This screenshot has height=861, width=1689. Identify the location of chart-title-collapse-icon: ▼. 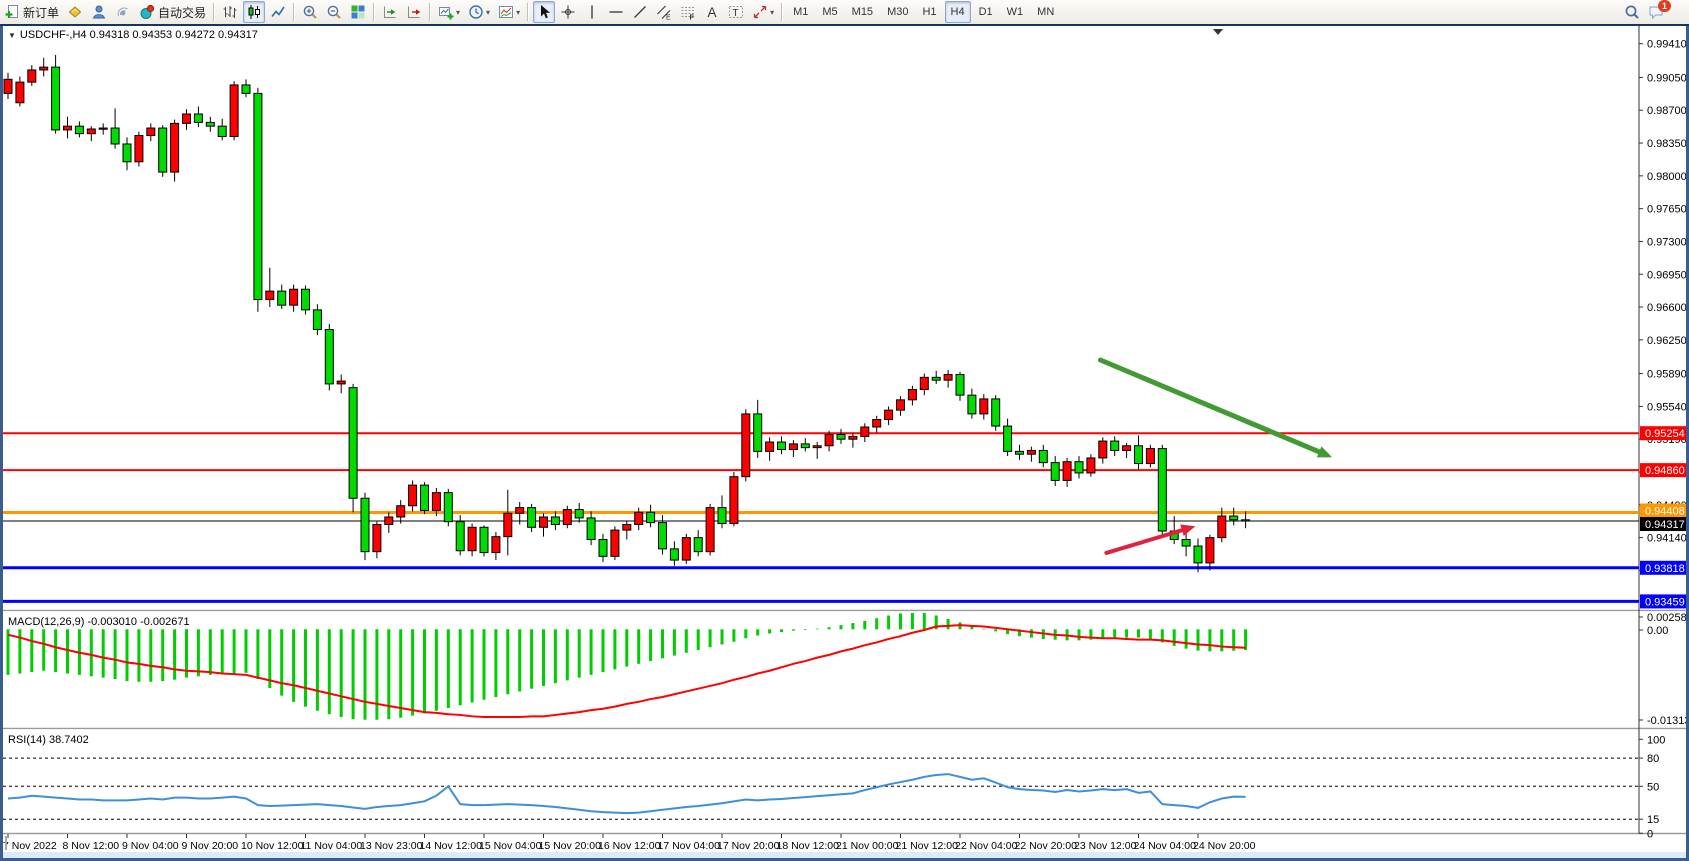
(12, 35).